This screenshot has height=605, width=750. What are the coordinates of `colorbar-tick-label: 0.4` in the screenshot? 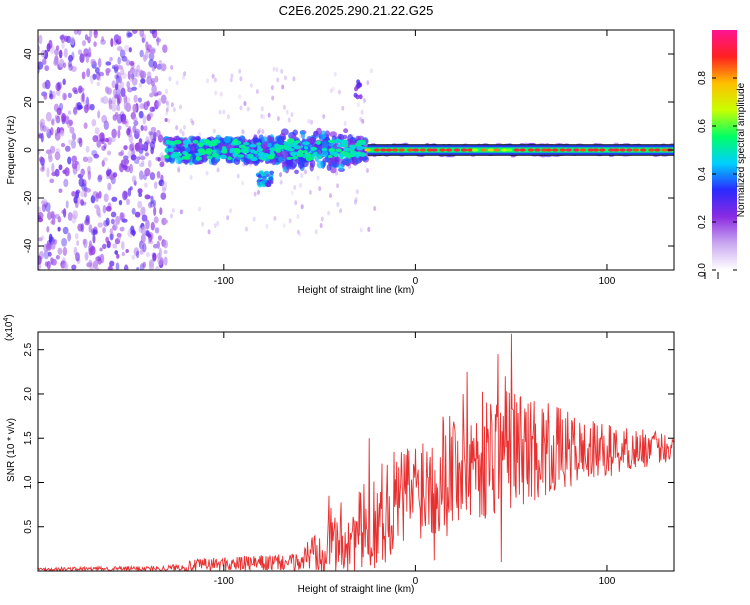 It's located at (702, 174).